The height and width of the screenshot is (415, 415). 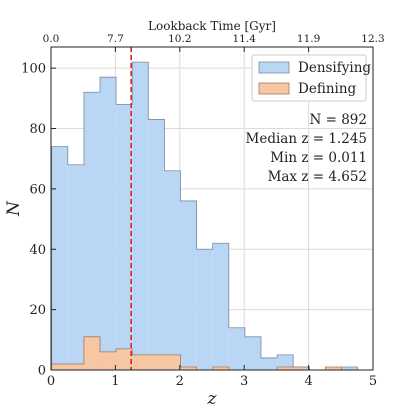 What do you see at coordinates (274, 67) in the screenshot?
I see `legend-swatch-densifying` at bounding box center [274, 67].